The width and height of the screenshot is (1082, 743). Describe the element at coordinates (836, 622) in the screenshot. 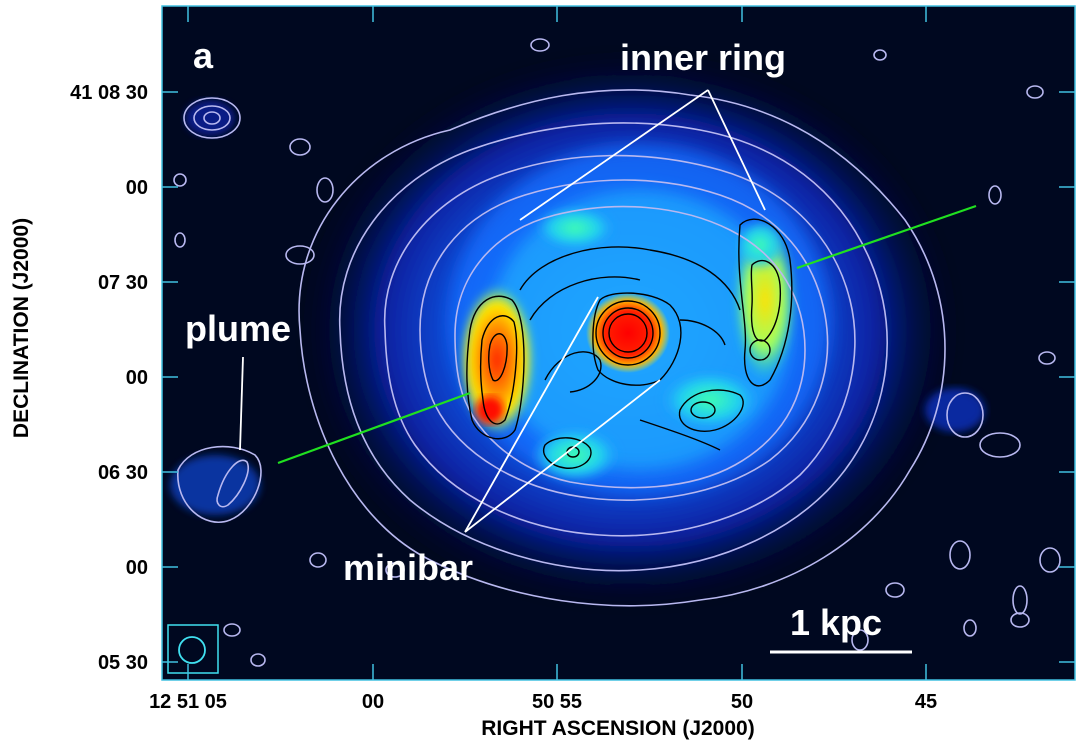

I see `scale-bar-label: 1 kpc` at that location.